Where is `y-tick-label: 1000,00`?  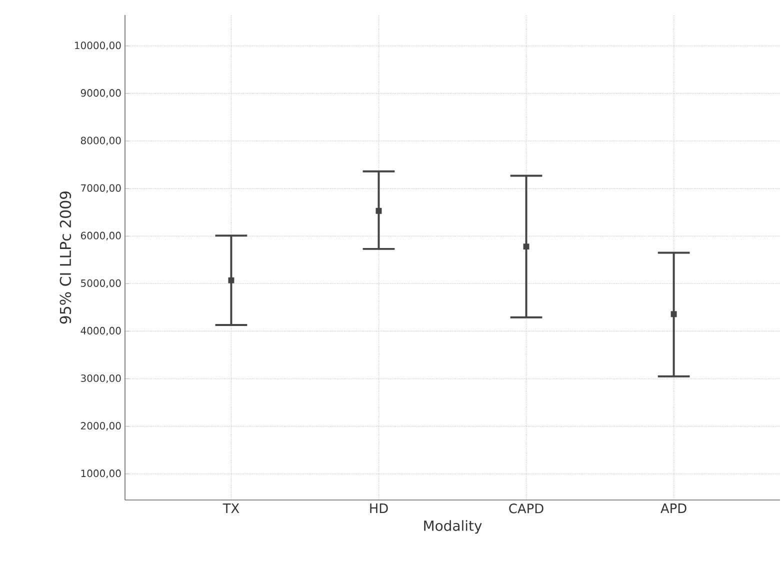
y-tick-label: 1000,00 is located at coordinates (101, 474).